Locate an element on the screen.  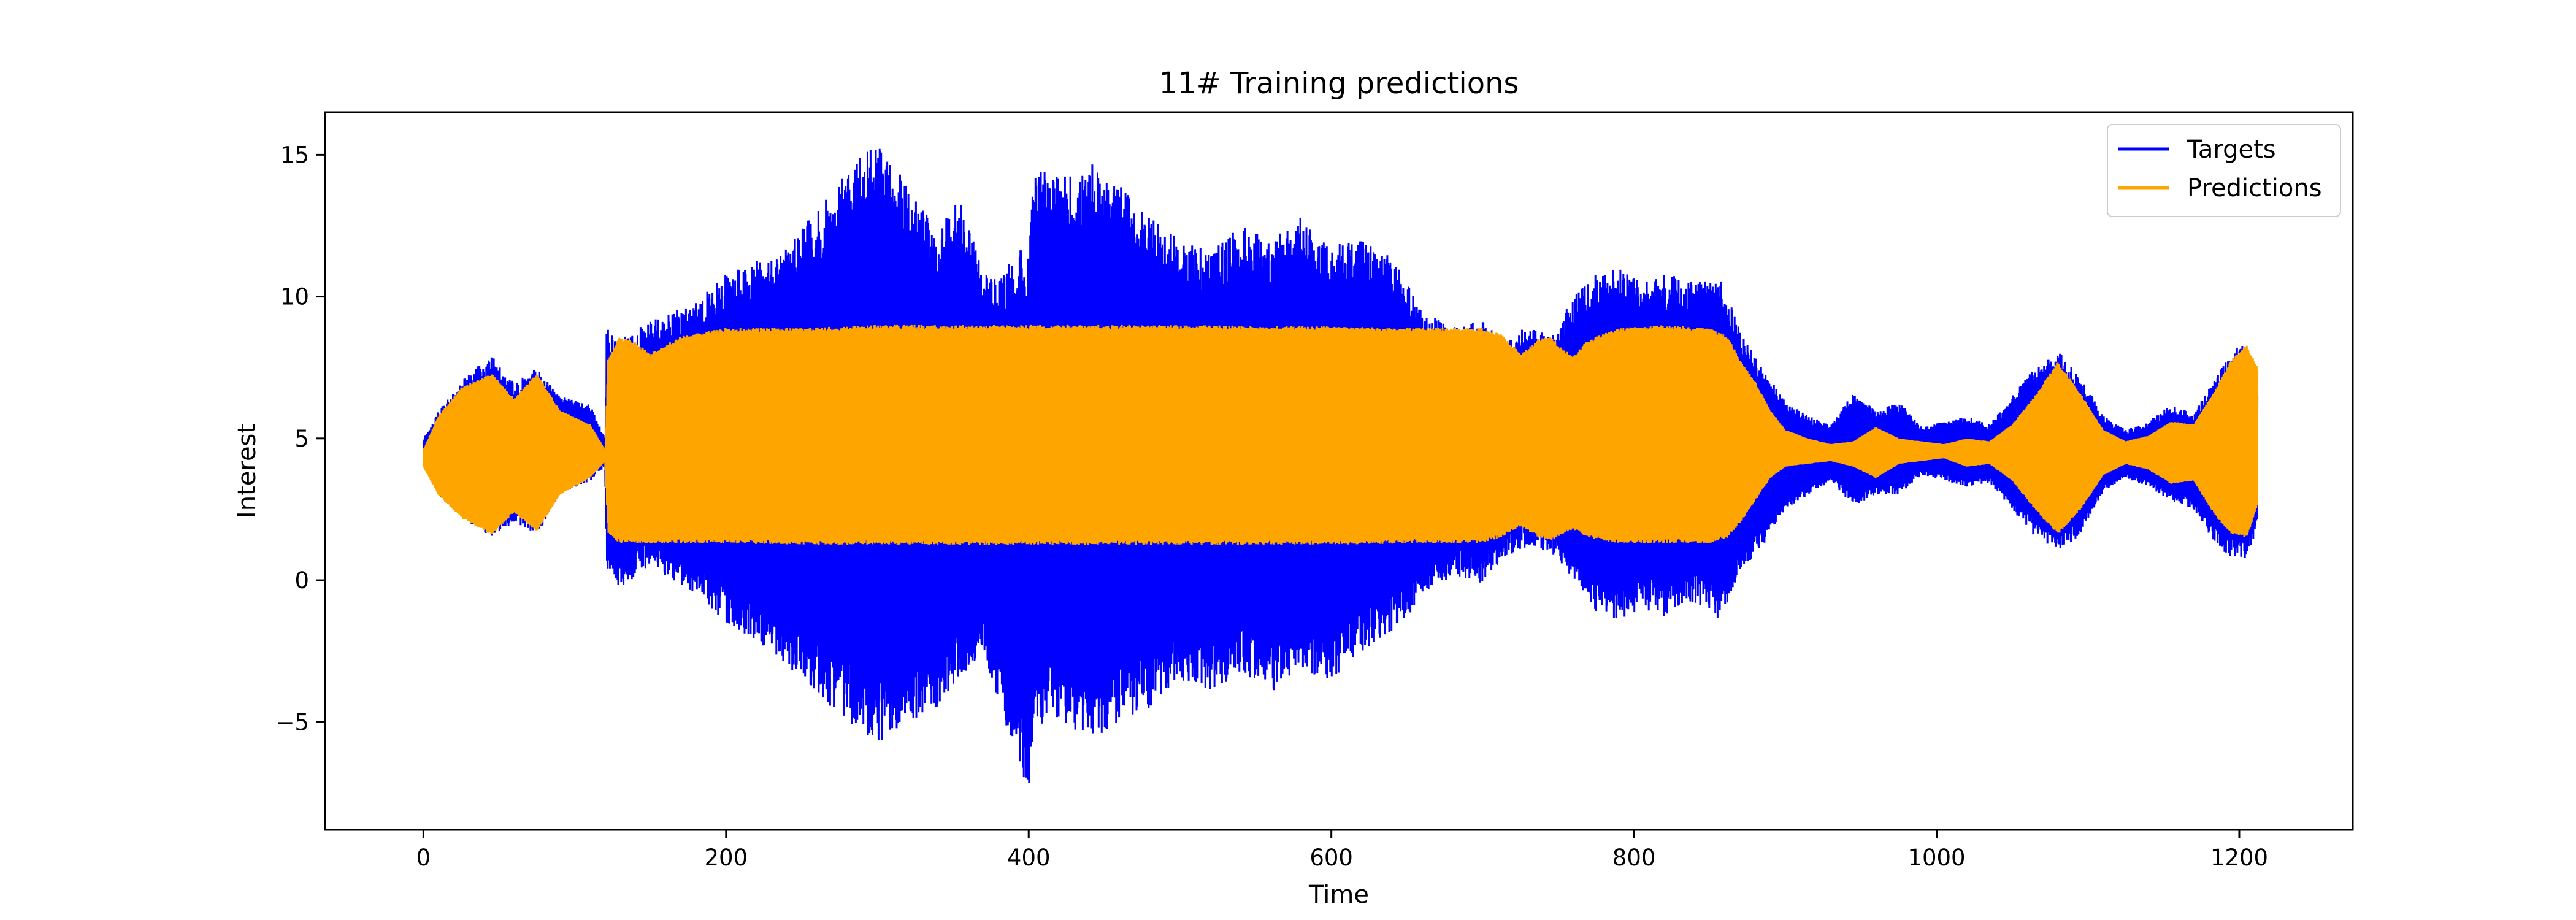
chart-title: 11# Training predictions is located at coordinates (1339, 83).